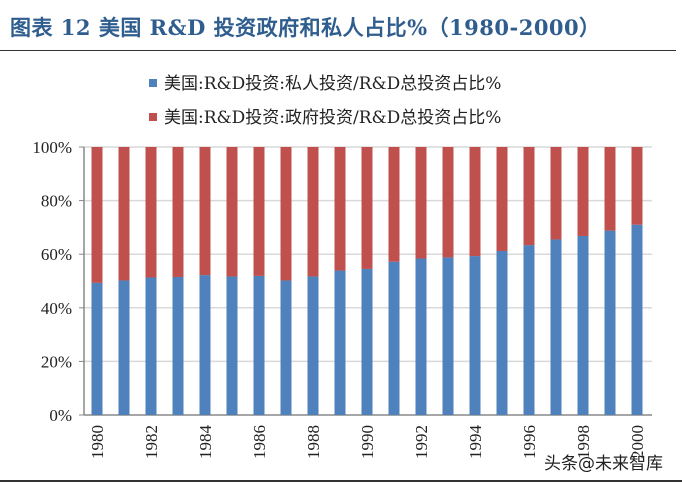 This screenshot has width=682, height=483. What do you see at coordinates (232, 345) in the screenshot?
I see `bar-private-1985` at bounding box center [232, 345].